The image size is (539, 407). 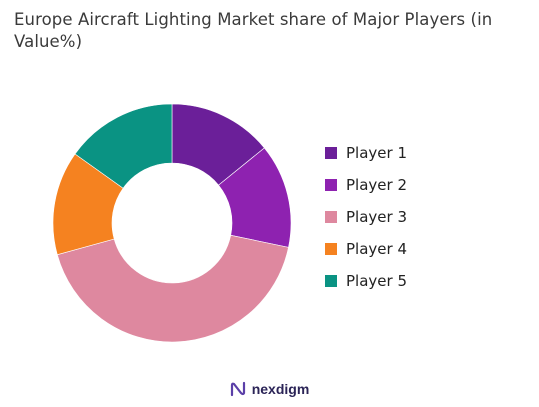 What do you see at coordinates (376, 249) in the screenshot?
I see `legend-label-player-4: Player 4` at bounding box center [376, 249].